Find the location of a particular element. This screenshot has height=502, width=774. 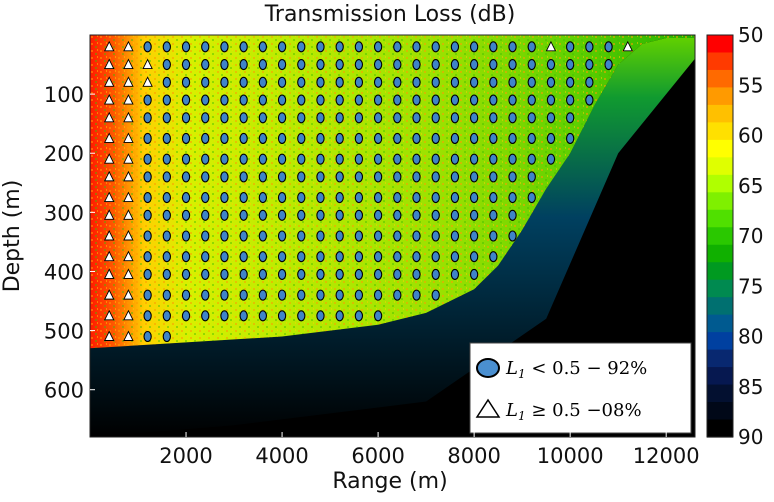

colorbar-tick-label: 90 is located at coordinates (750, 437).